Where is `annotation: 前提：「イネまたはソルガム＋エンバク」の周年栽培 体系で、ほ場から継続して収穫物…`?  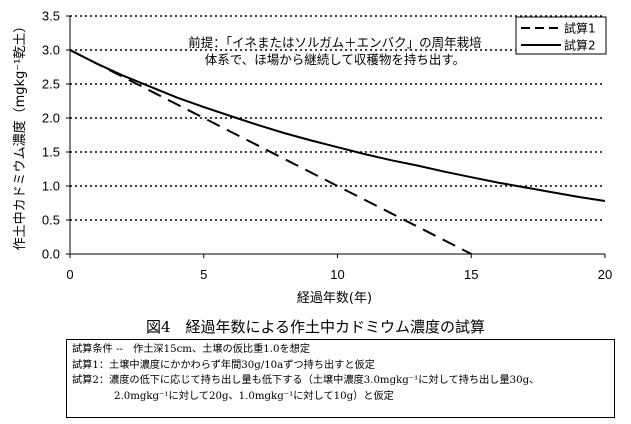 annotation: 前提：「イネまたはソルガム＋エンバク」の周年栽培 体系で、ほ場から継続して収穫物… is located at coordinates (334, 51).